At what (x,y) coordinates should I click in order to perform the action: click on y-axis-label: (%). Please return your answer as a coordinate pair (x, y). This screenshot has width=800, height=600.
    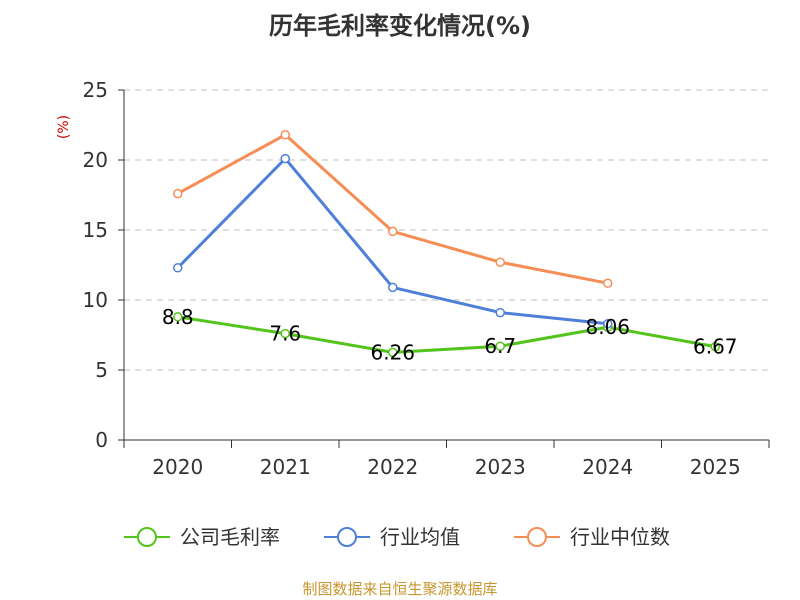
    Looking at the image, I should click on (64, 127).